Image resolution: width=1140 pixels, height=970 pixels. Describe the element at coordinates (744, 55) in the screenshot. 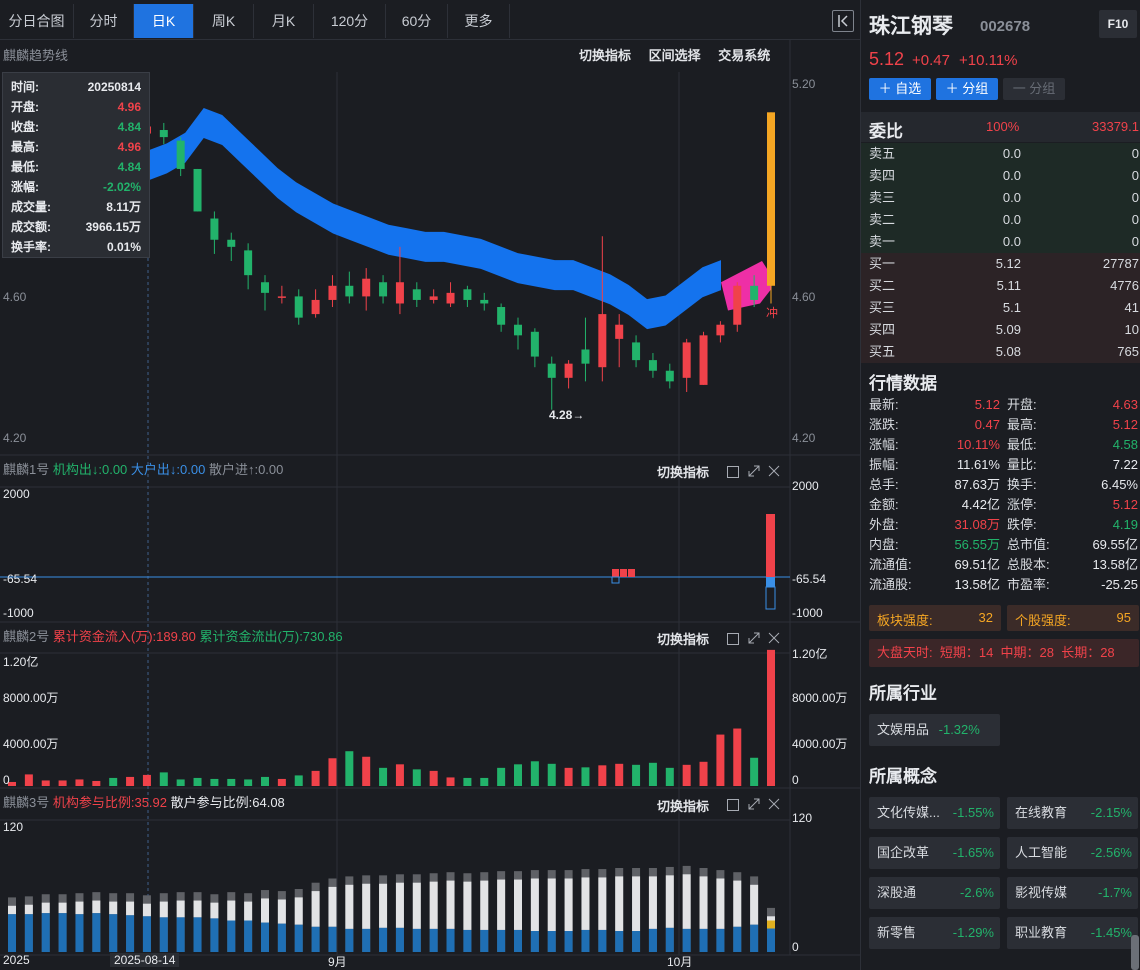

I see `trading-system-link: 交易系统` at that location.